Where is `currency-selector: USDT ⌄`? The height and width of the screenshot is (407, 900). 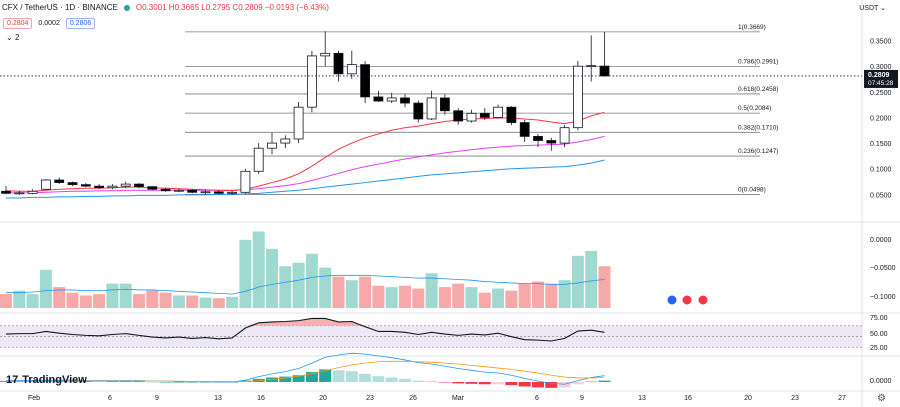
currency-selector: USDT ⌄ is located at coordinates (872, 8).